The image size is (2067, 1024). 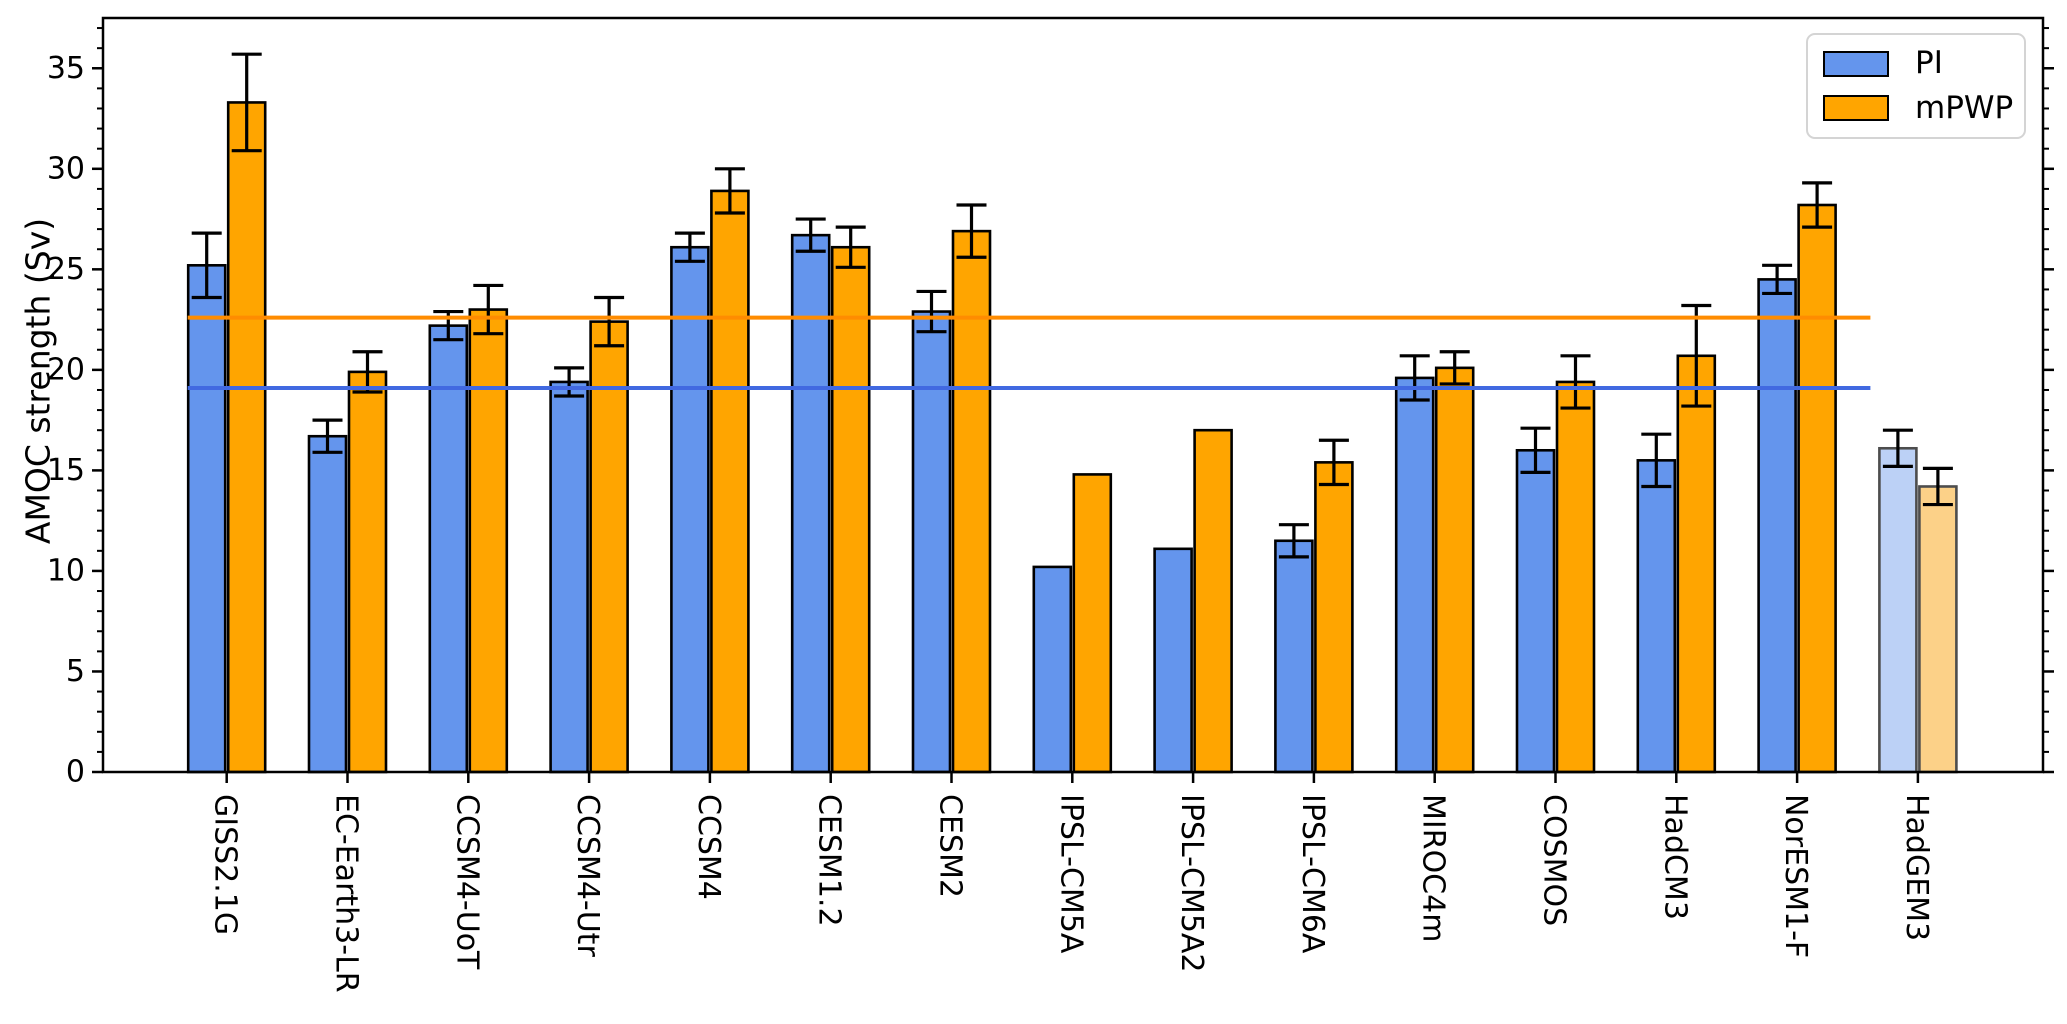 What do you see at coordinates (971, 501) in the screenshot?
I see `bar-mpwp-CESM2` at bounding box center [971, 501].